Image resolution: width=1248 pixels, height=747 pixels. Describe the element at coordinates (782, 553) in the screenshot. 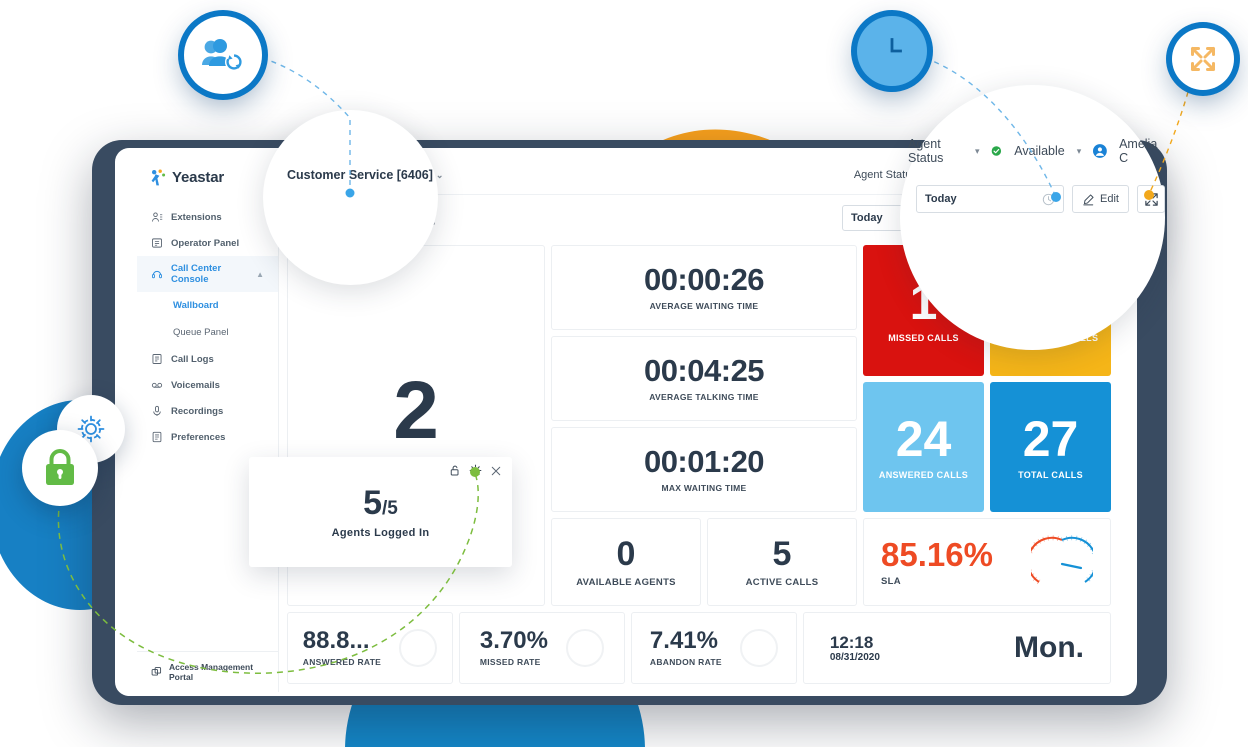

I see `tile-value: 5` at that location.